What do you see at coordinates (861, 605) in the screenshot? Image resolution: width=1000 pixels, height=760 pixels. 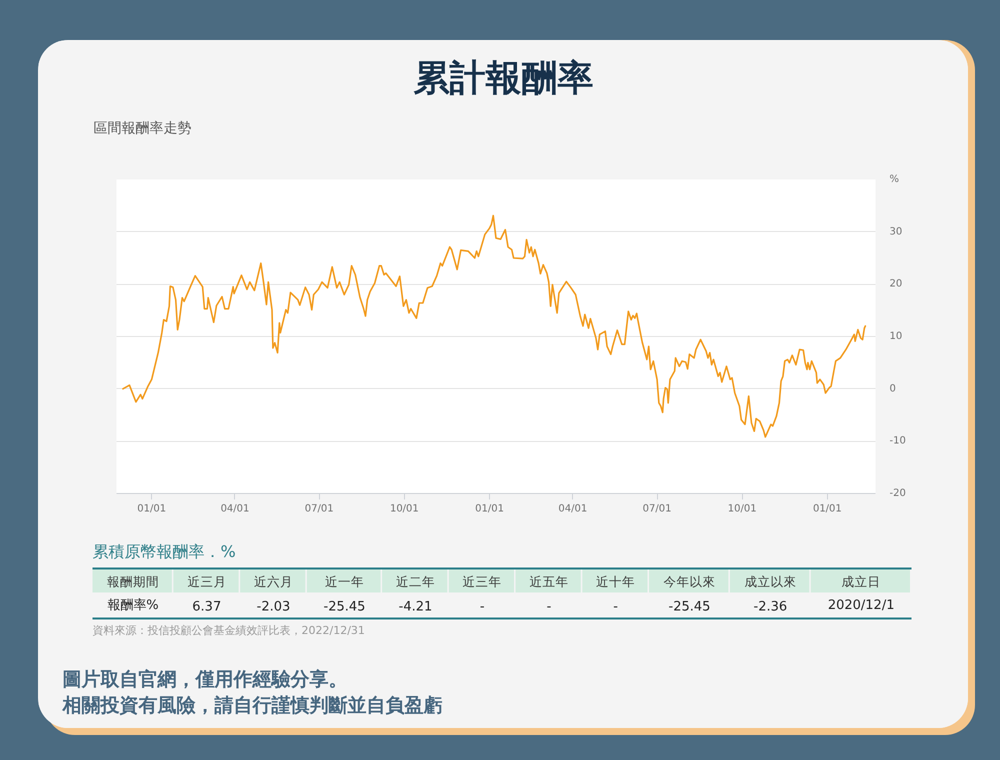 I see `text: 2020/12/1` at bounding box center [861, 605].